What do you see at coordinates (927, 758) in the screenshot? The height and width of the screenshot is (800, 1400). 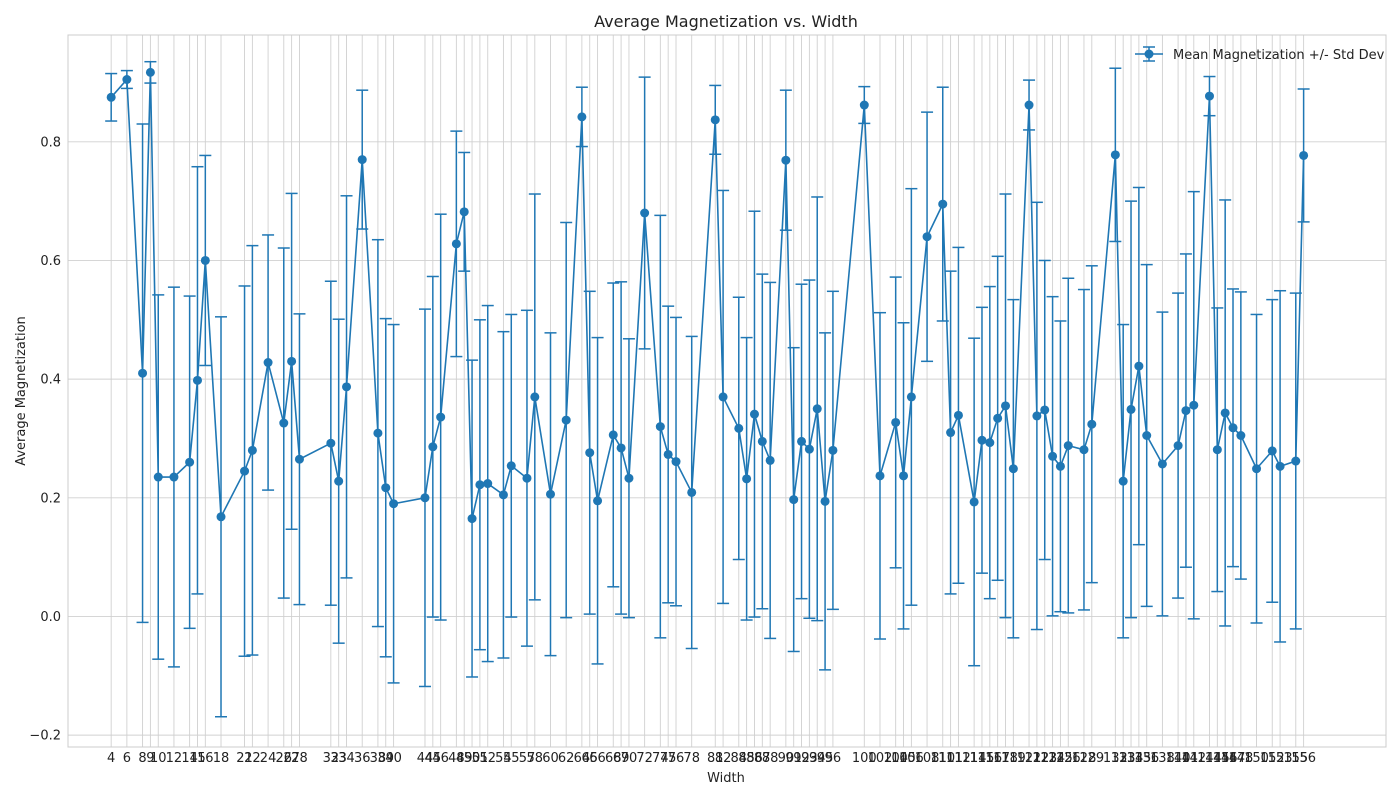 I see `x-tick-label: 108` at bounding box center [927, 758].